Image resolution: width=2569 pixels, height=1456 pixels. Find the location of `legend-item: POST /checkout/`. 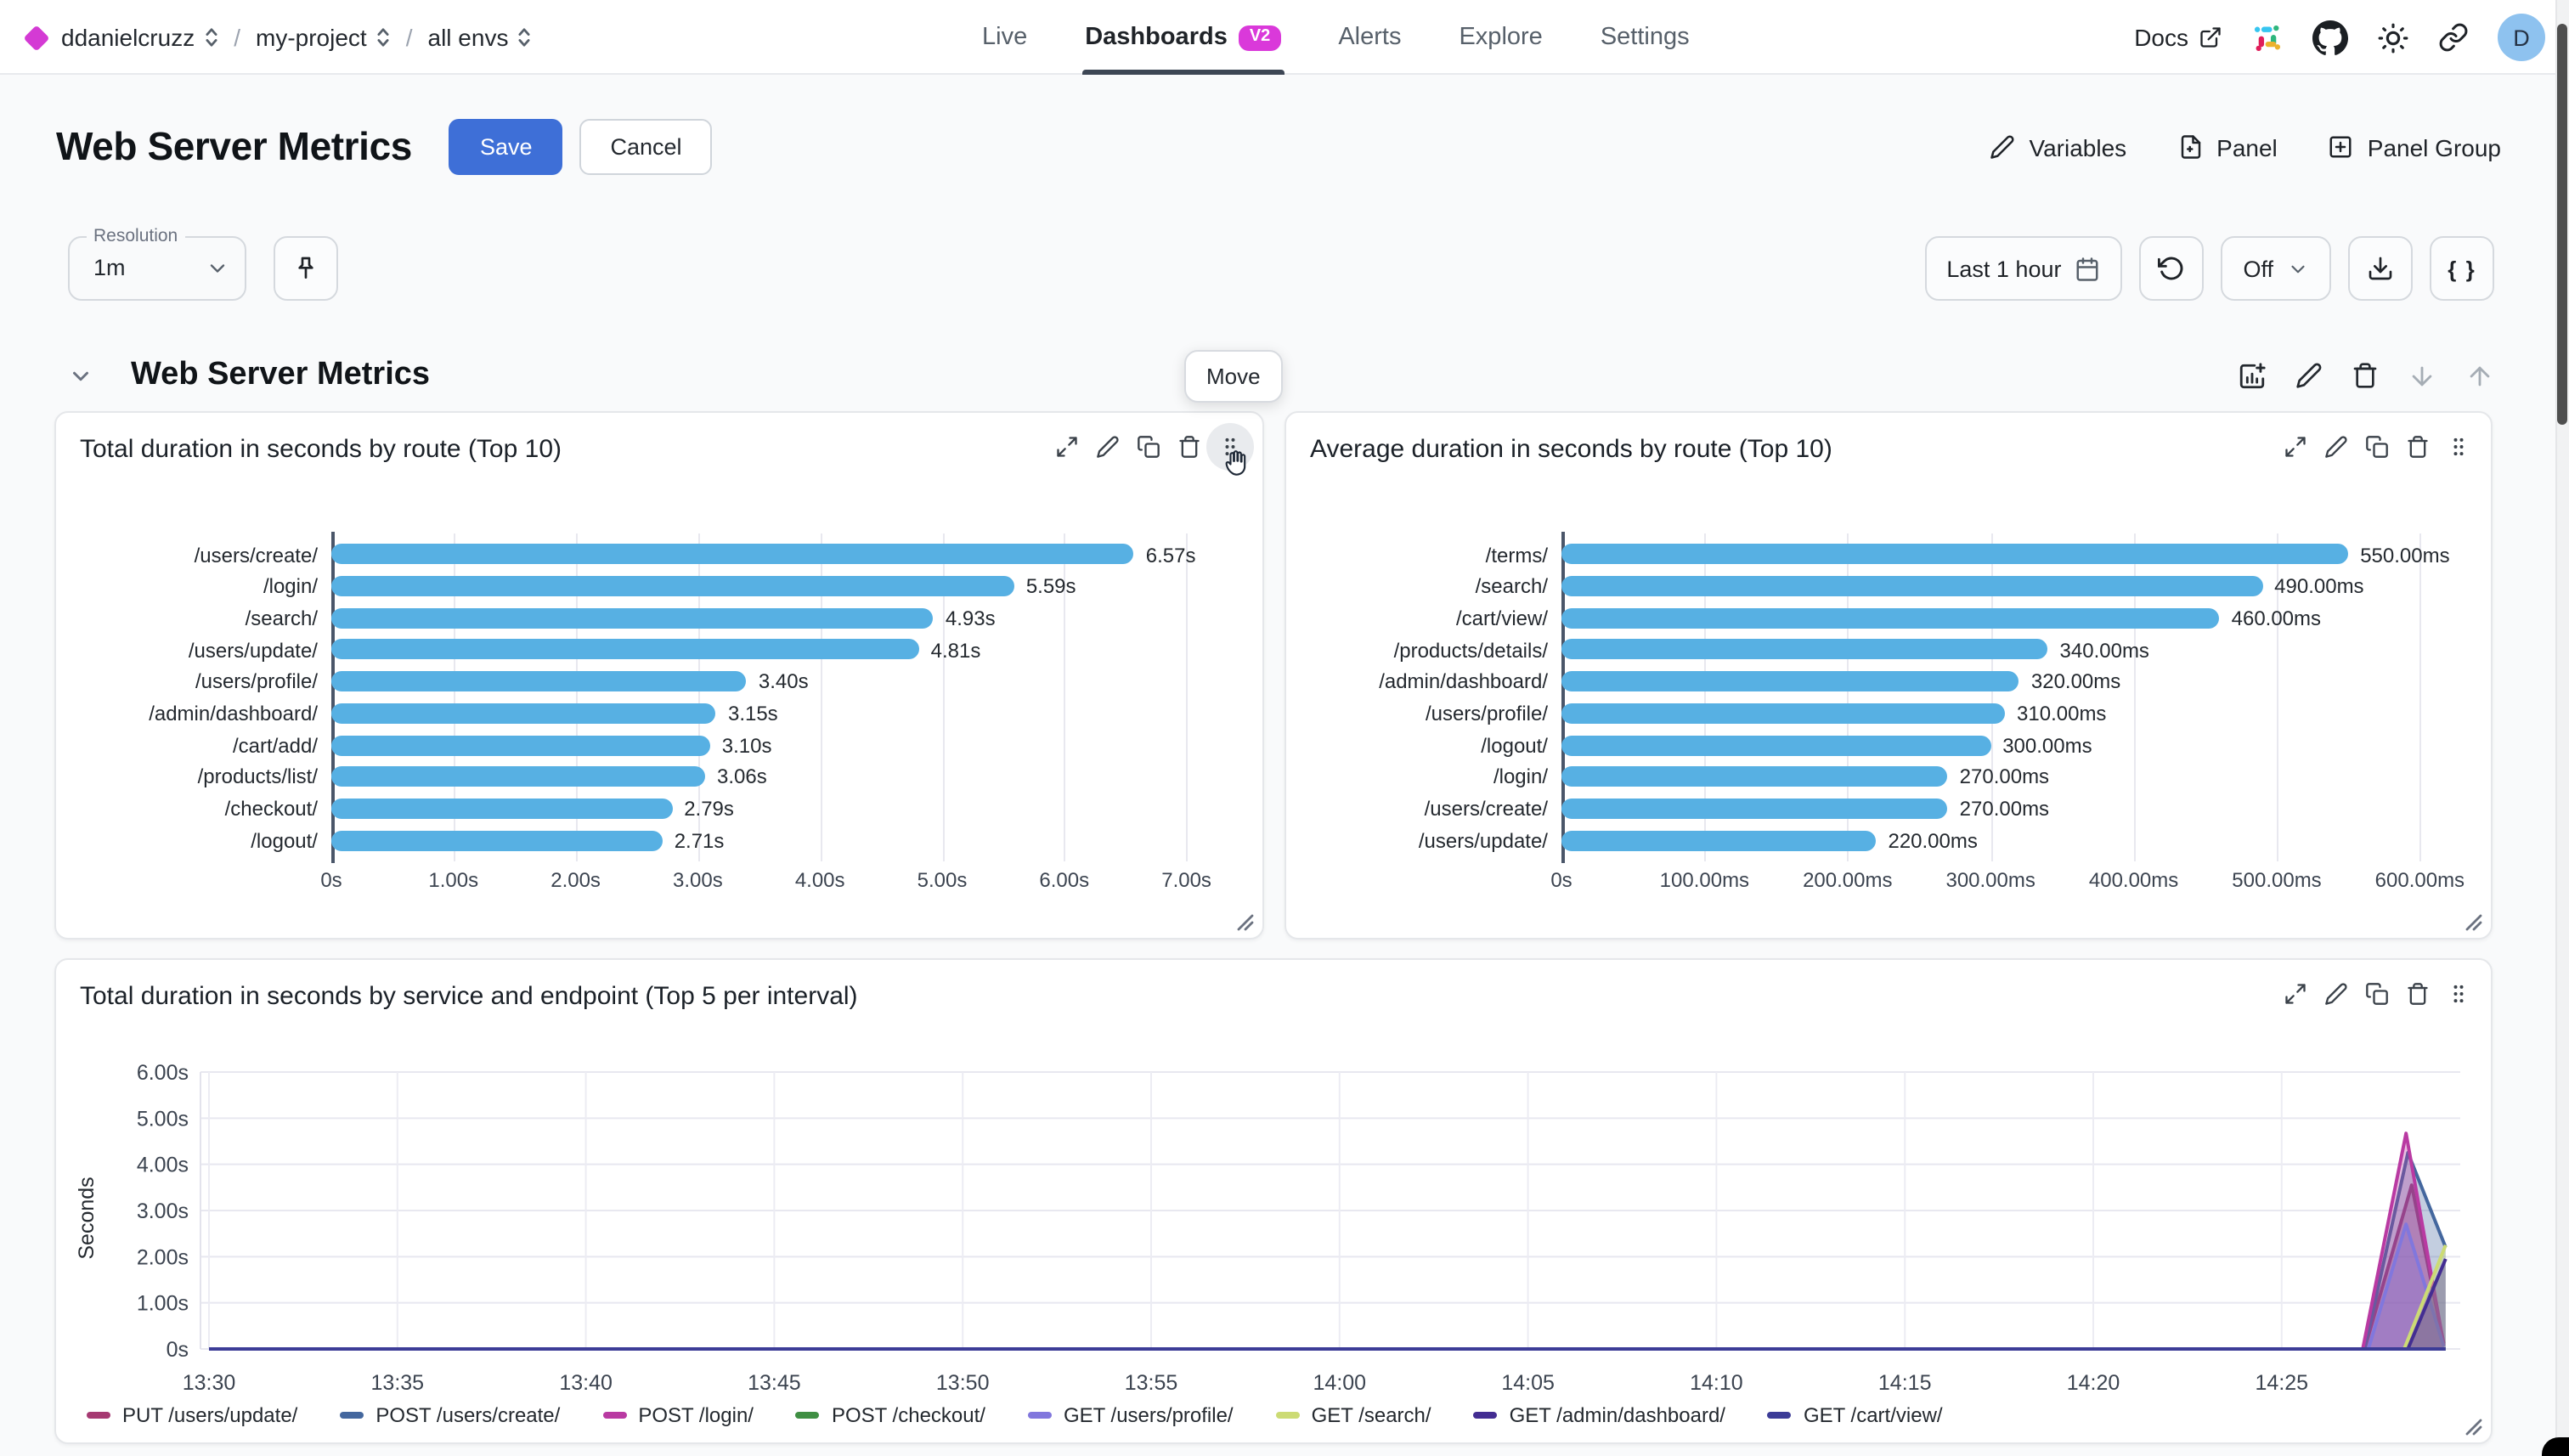

legend-item: POST /checkout/ is located at coordinates (890, 1415).